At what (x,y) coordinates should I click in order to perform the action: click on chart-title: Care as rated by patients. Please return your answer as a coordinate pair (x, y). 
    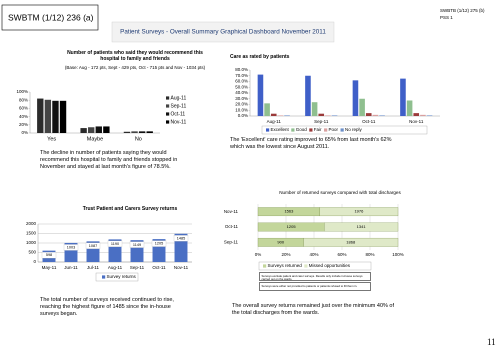
    Looking at the image, I should click on (260, 57).